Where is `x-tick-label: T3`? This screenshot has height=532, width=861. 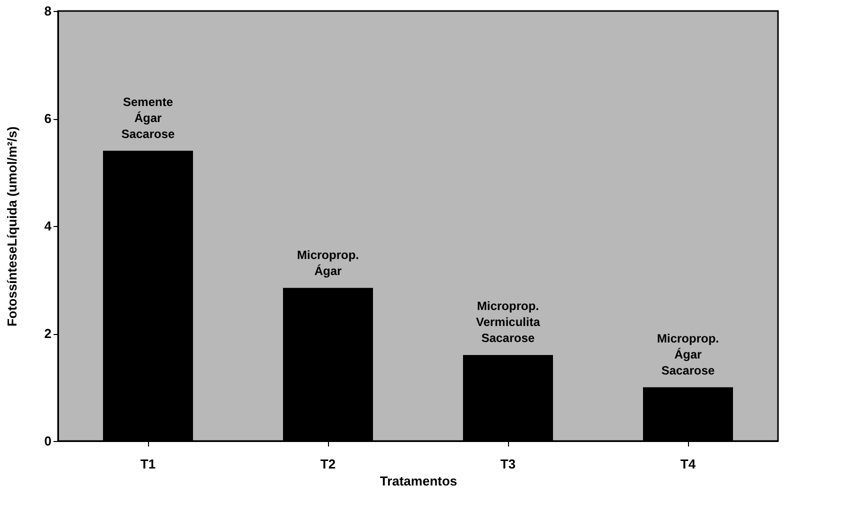 x-tick-label: T3 is located at coordinates (508, 464).